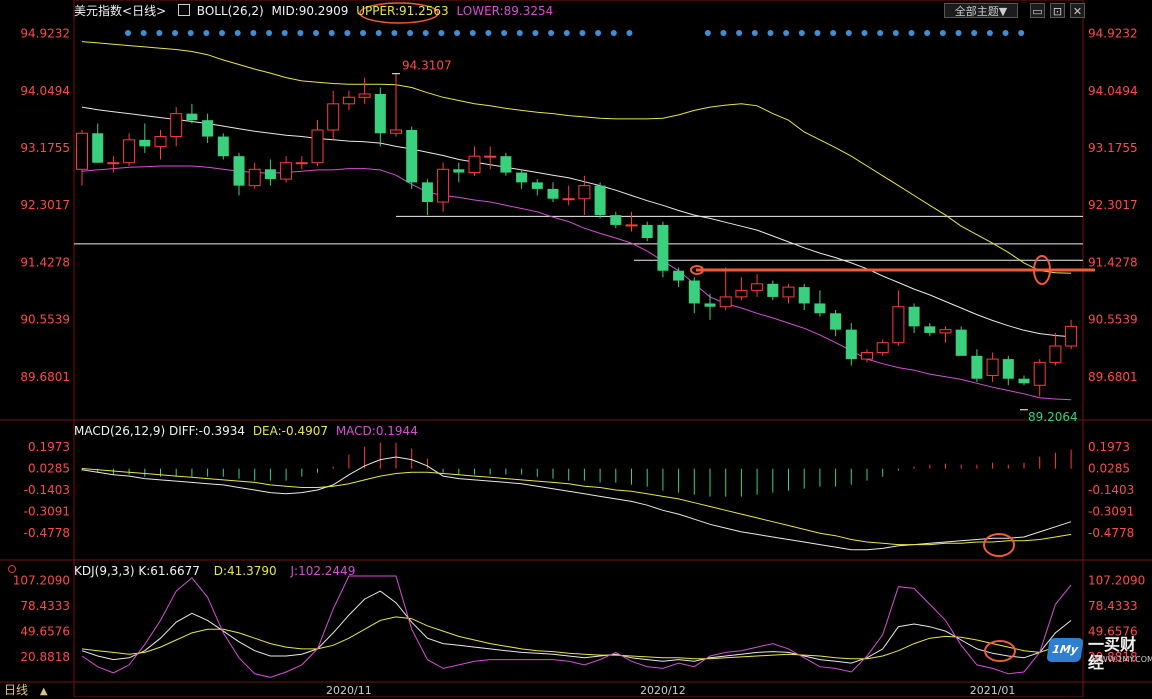  I want to click on x-tick-label: 2020/11, so click(349, 690).